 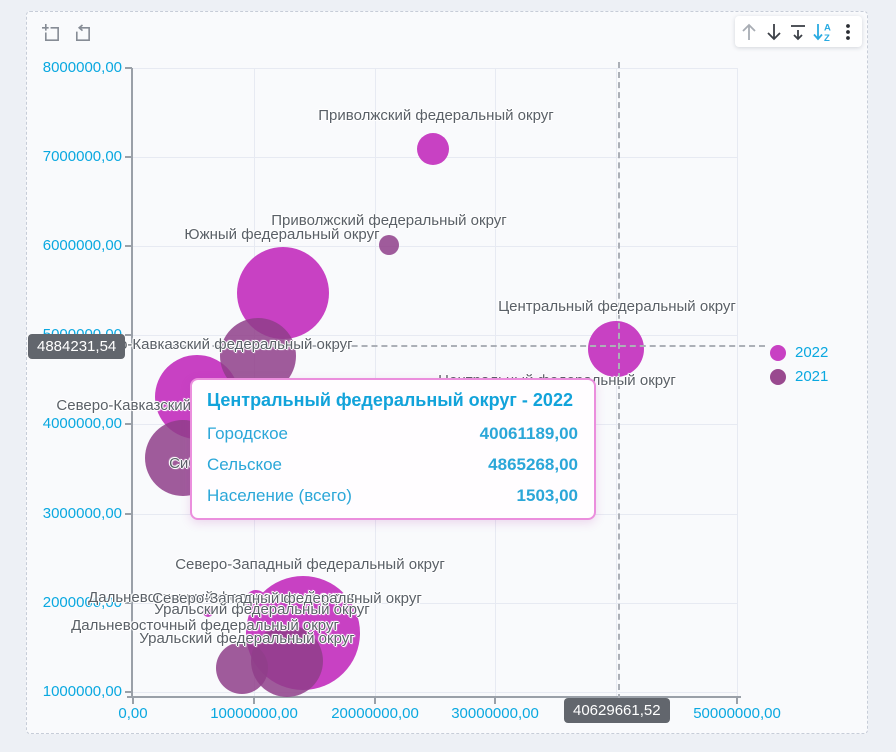 What do you see at coordinates (82, 602) in the screenshot?
I see `y-axis-tick-label: 2000000,00` at bounding box center [82, 602].